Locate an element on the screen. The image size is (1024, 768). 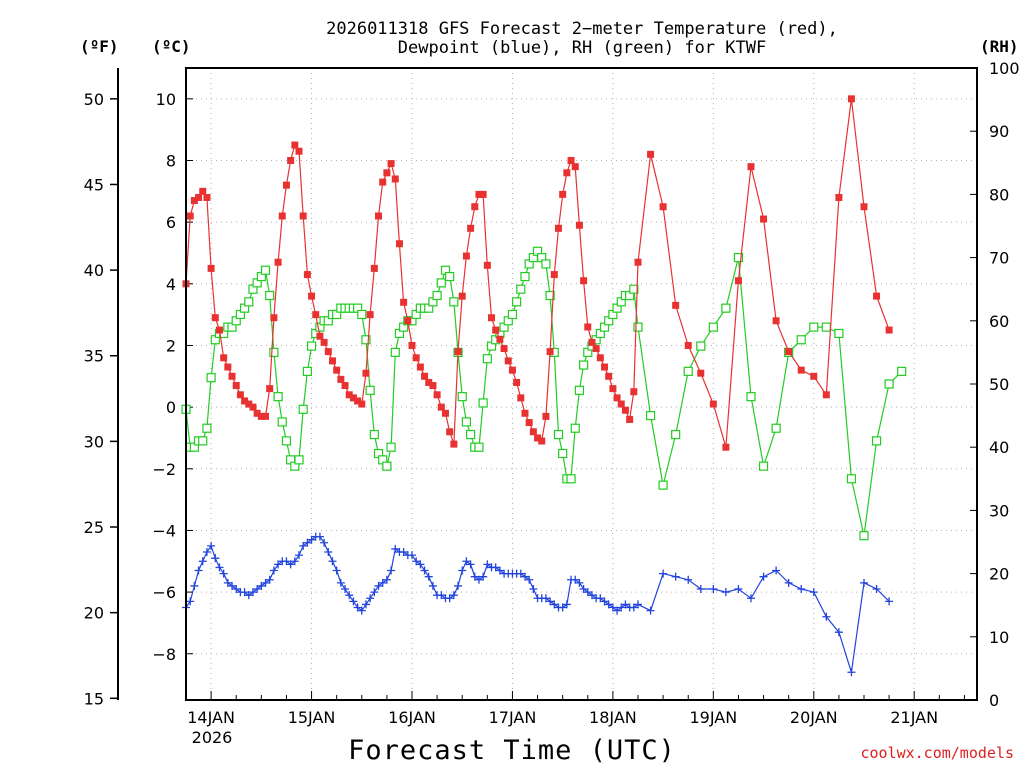
rh-tick-label: 90 is located at coordinates (999, 131).